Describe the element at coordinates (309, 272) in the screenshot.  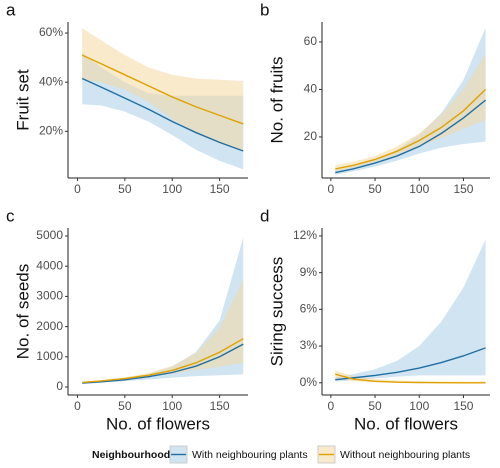
I see `y-tick-label: 9%` at that location.